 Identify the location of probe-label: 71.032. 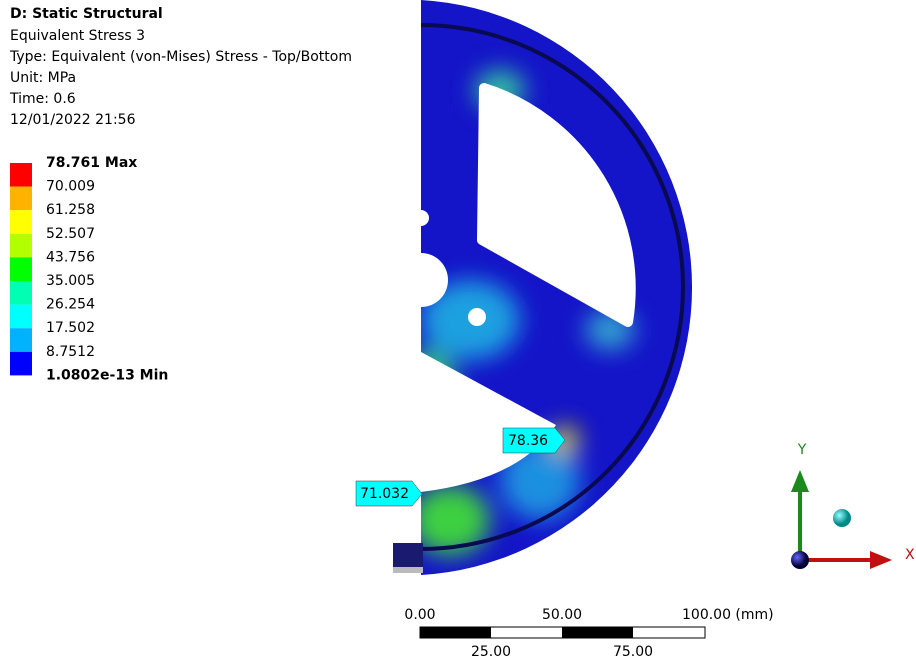
(384, 494).